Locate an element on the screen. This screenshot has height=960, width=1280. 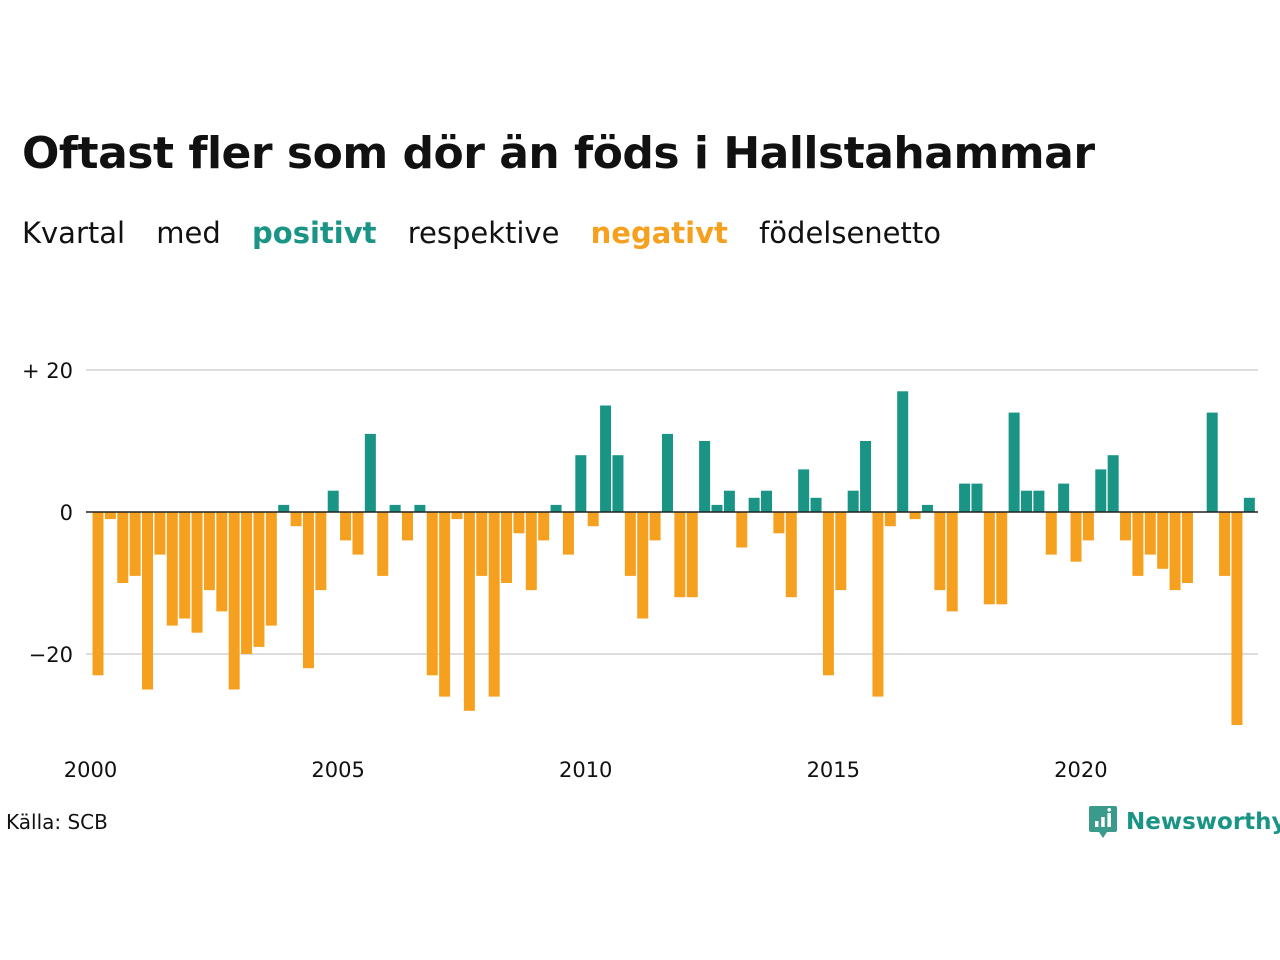
subtitle-word-respektive: respektive is located at coordinates (483, 233).